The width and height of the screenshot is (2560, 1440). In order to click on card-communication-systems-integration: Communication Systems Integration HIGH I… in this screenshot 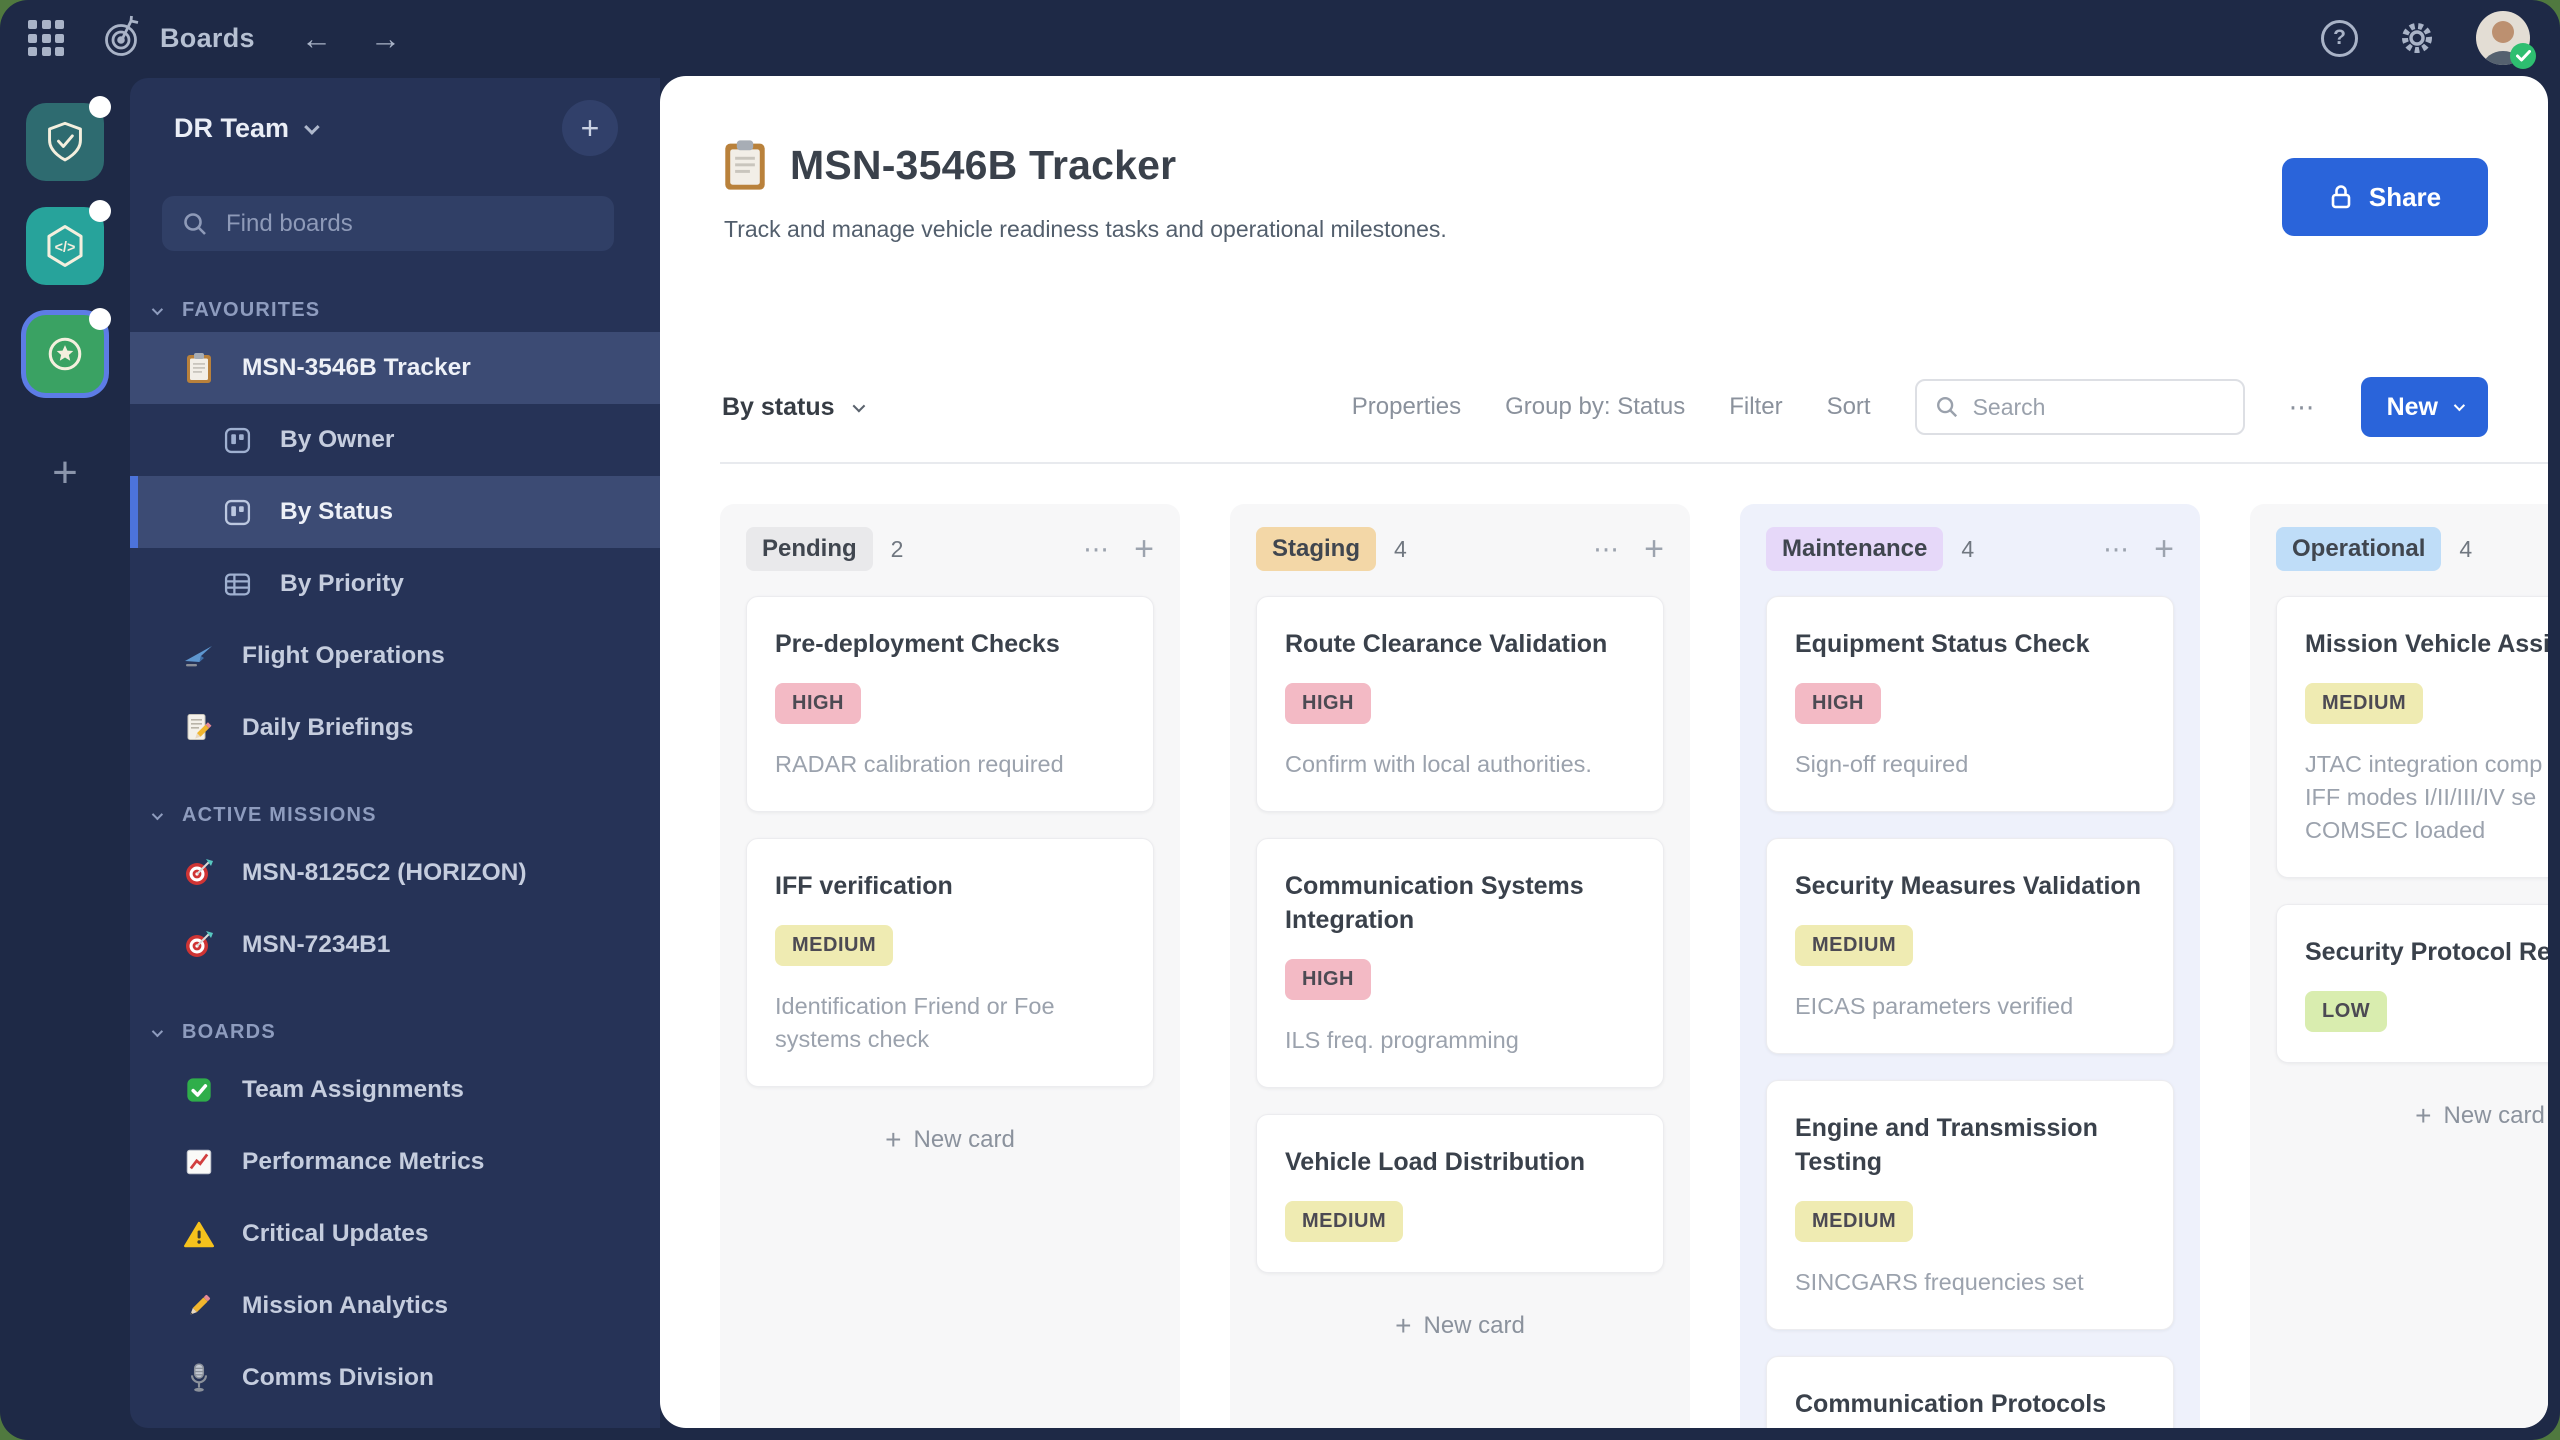, I will do `click(1460, 963)`.